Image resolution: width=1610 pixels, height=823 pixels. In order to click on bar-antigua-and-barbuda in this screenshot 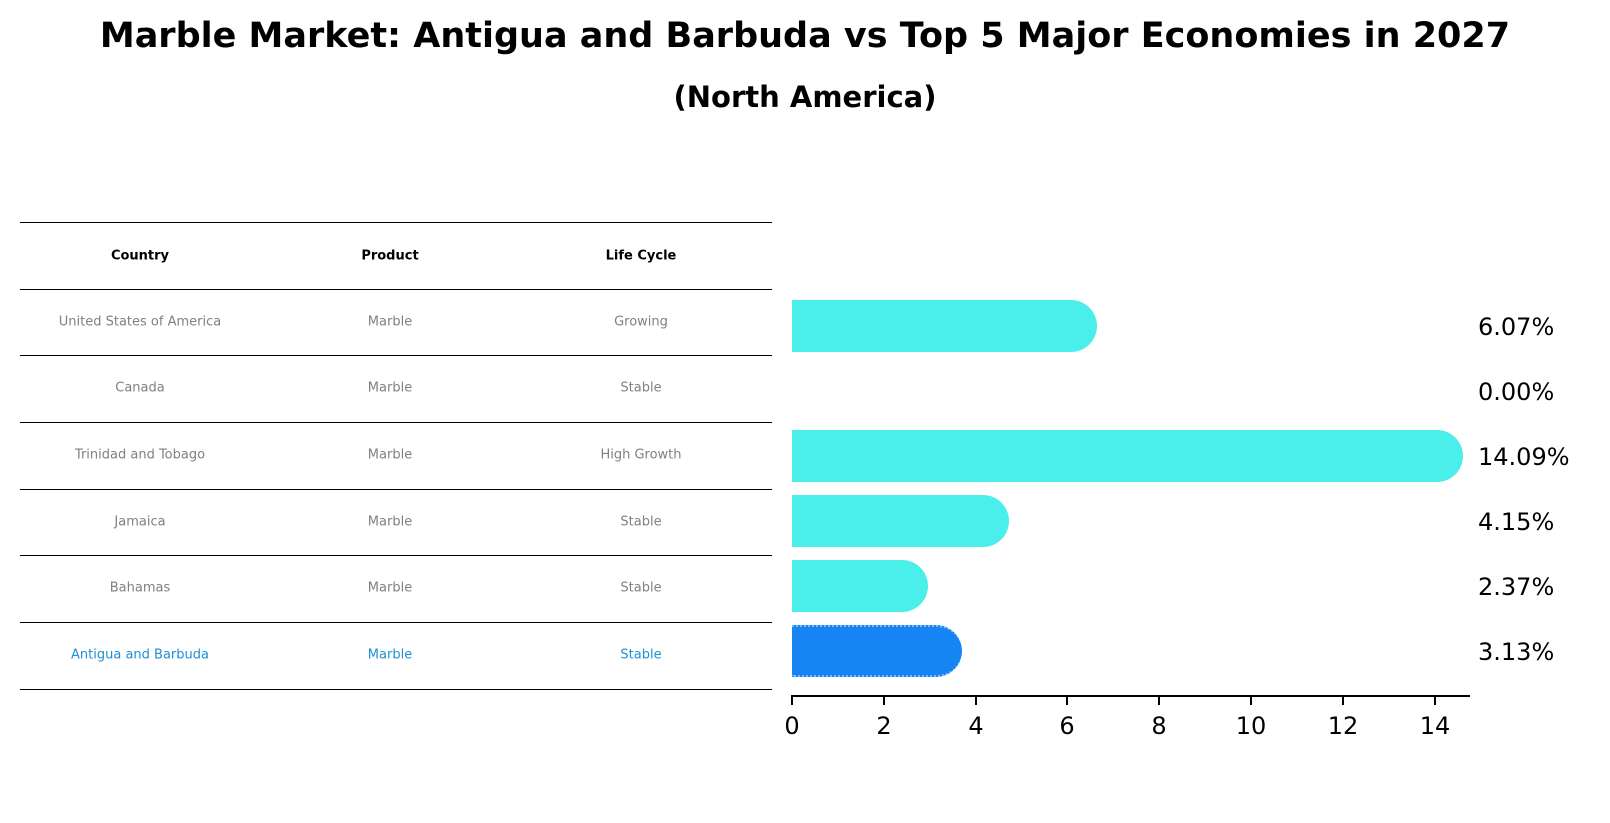, I will do `click(877, 651)`.